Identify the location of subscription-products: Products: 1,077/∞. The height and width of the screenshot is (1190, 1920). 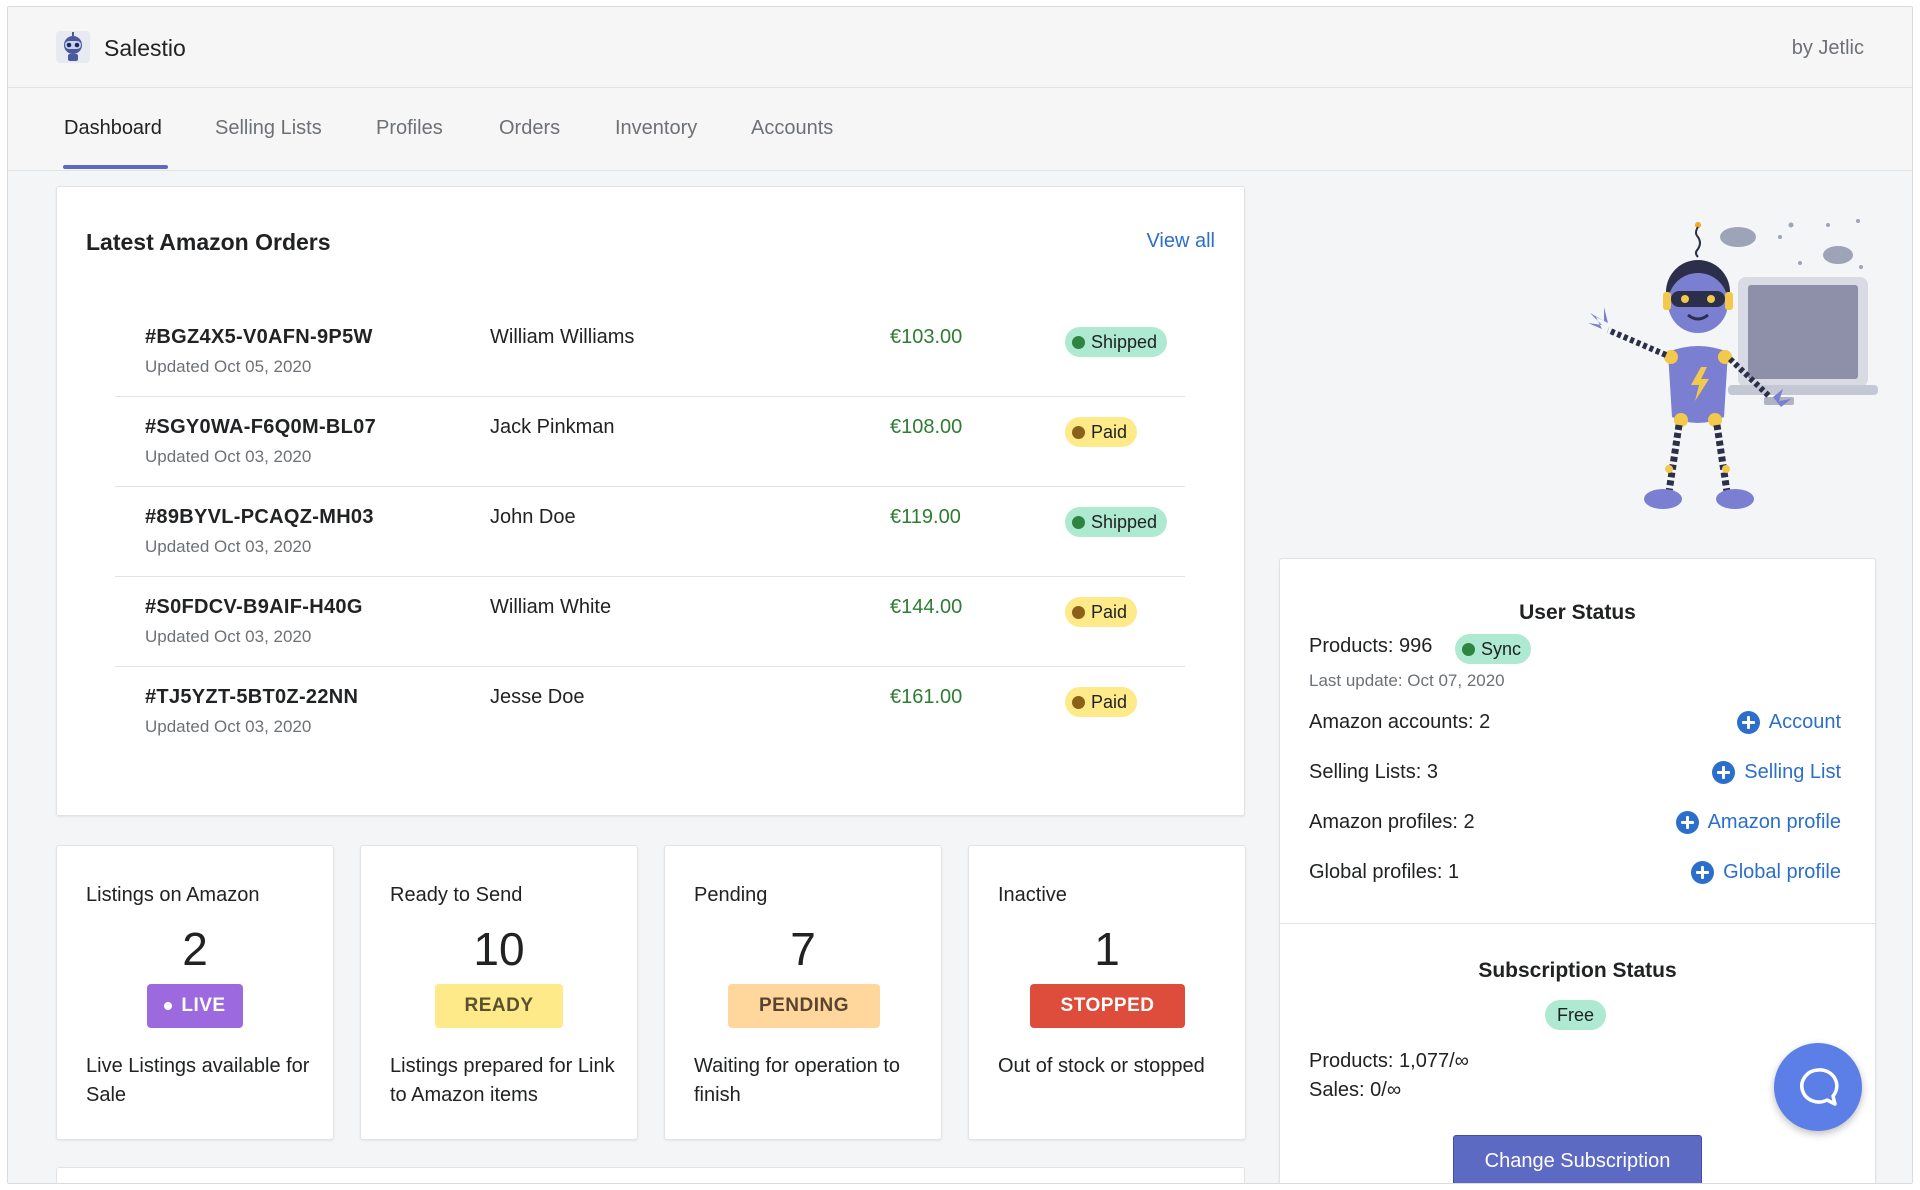
(1389, 1061).